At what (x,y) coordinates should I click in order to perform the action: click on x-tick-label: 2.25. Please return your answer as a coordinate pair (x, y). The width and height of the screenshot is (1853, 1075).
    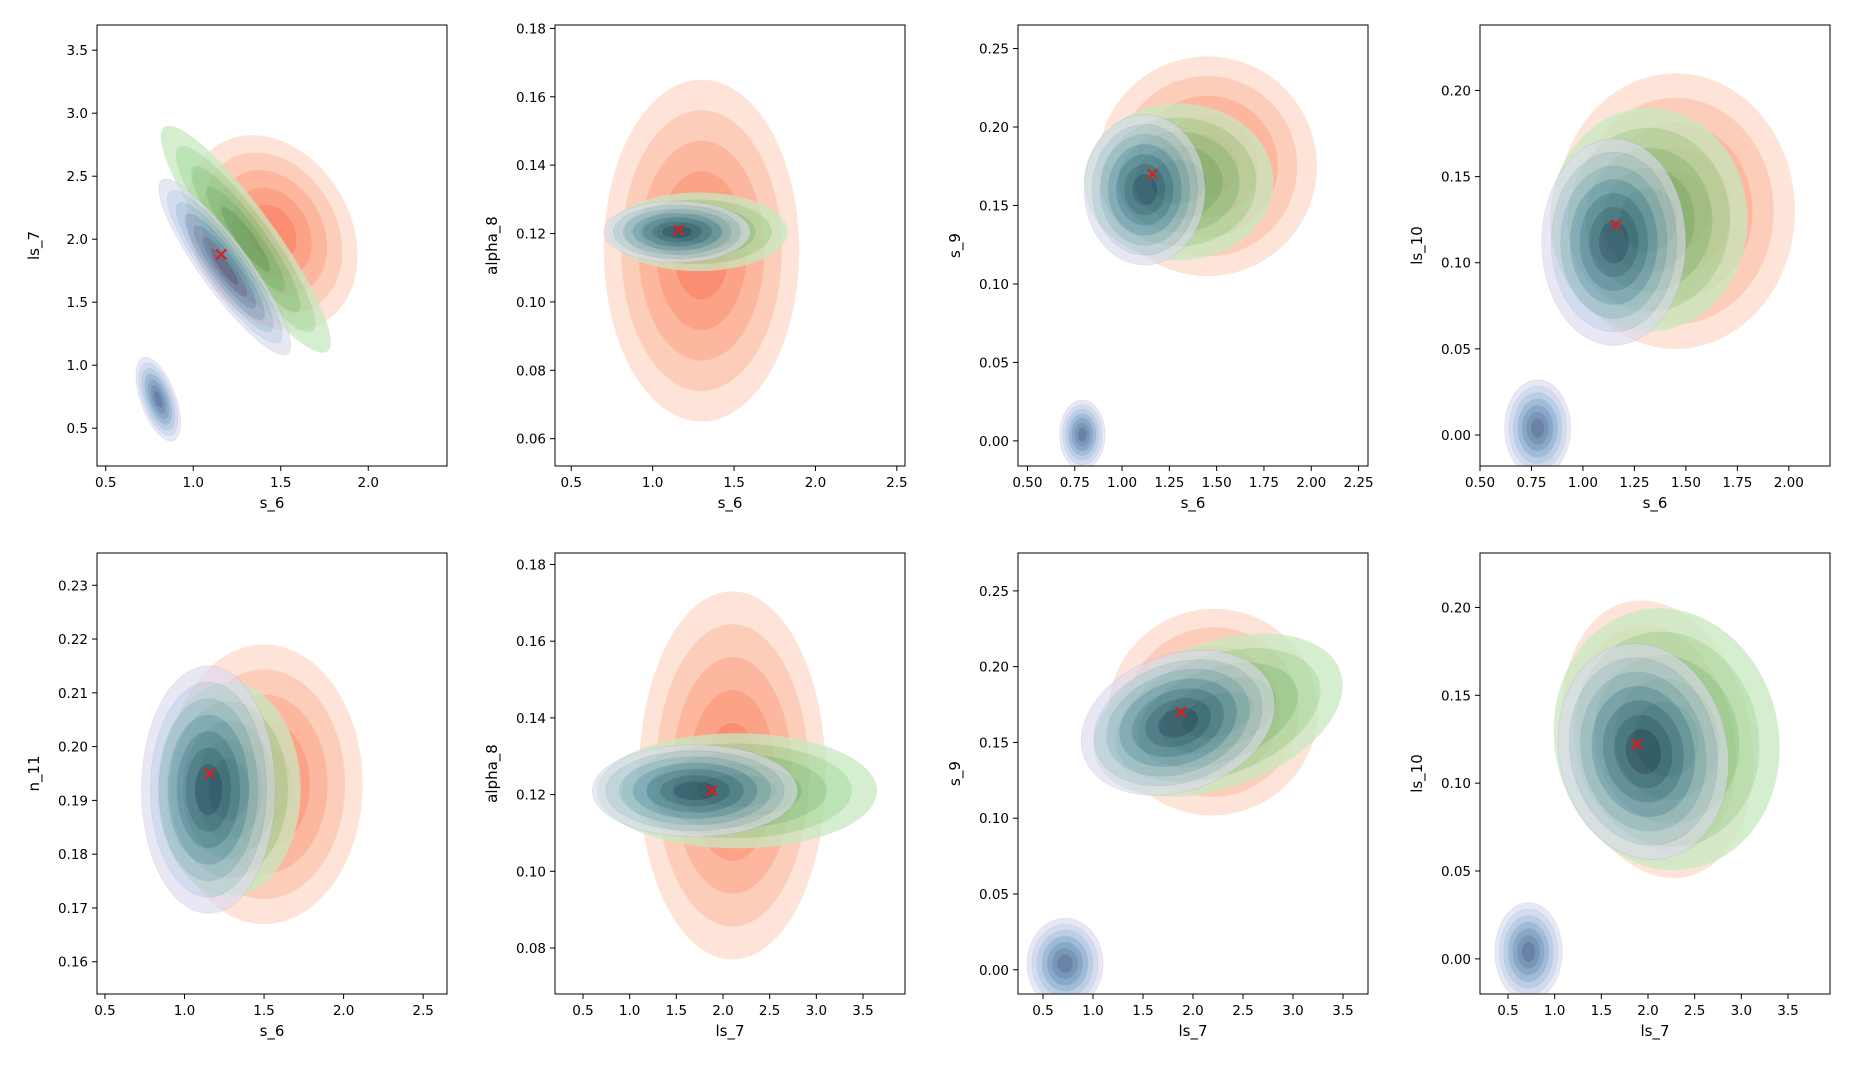
    Looking at the image, I should click on (1359, 483).